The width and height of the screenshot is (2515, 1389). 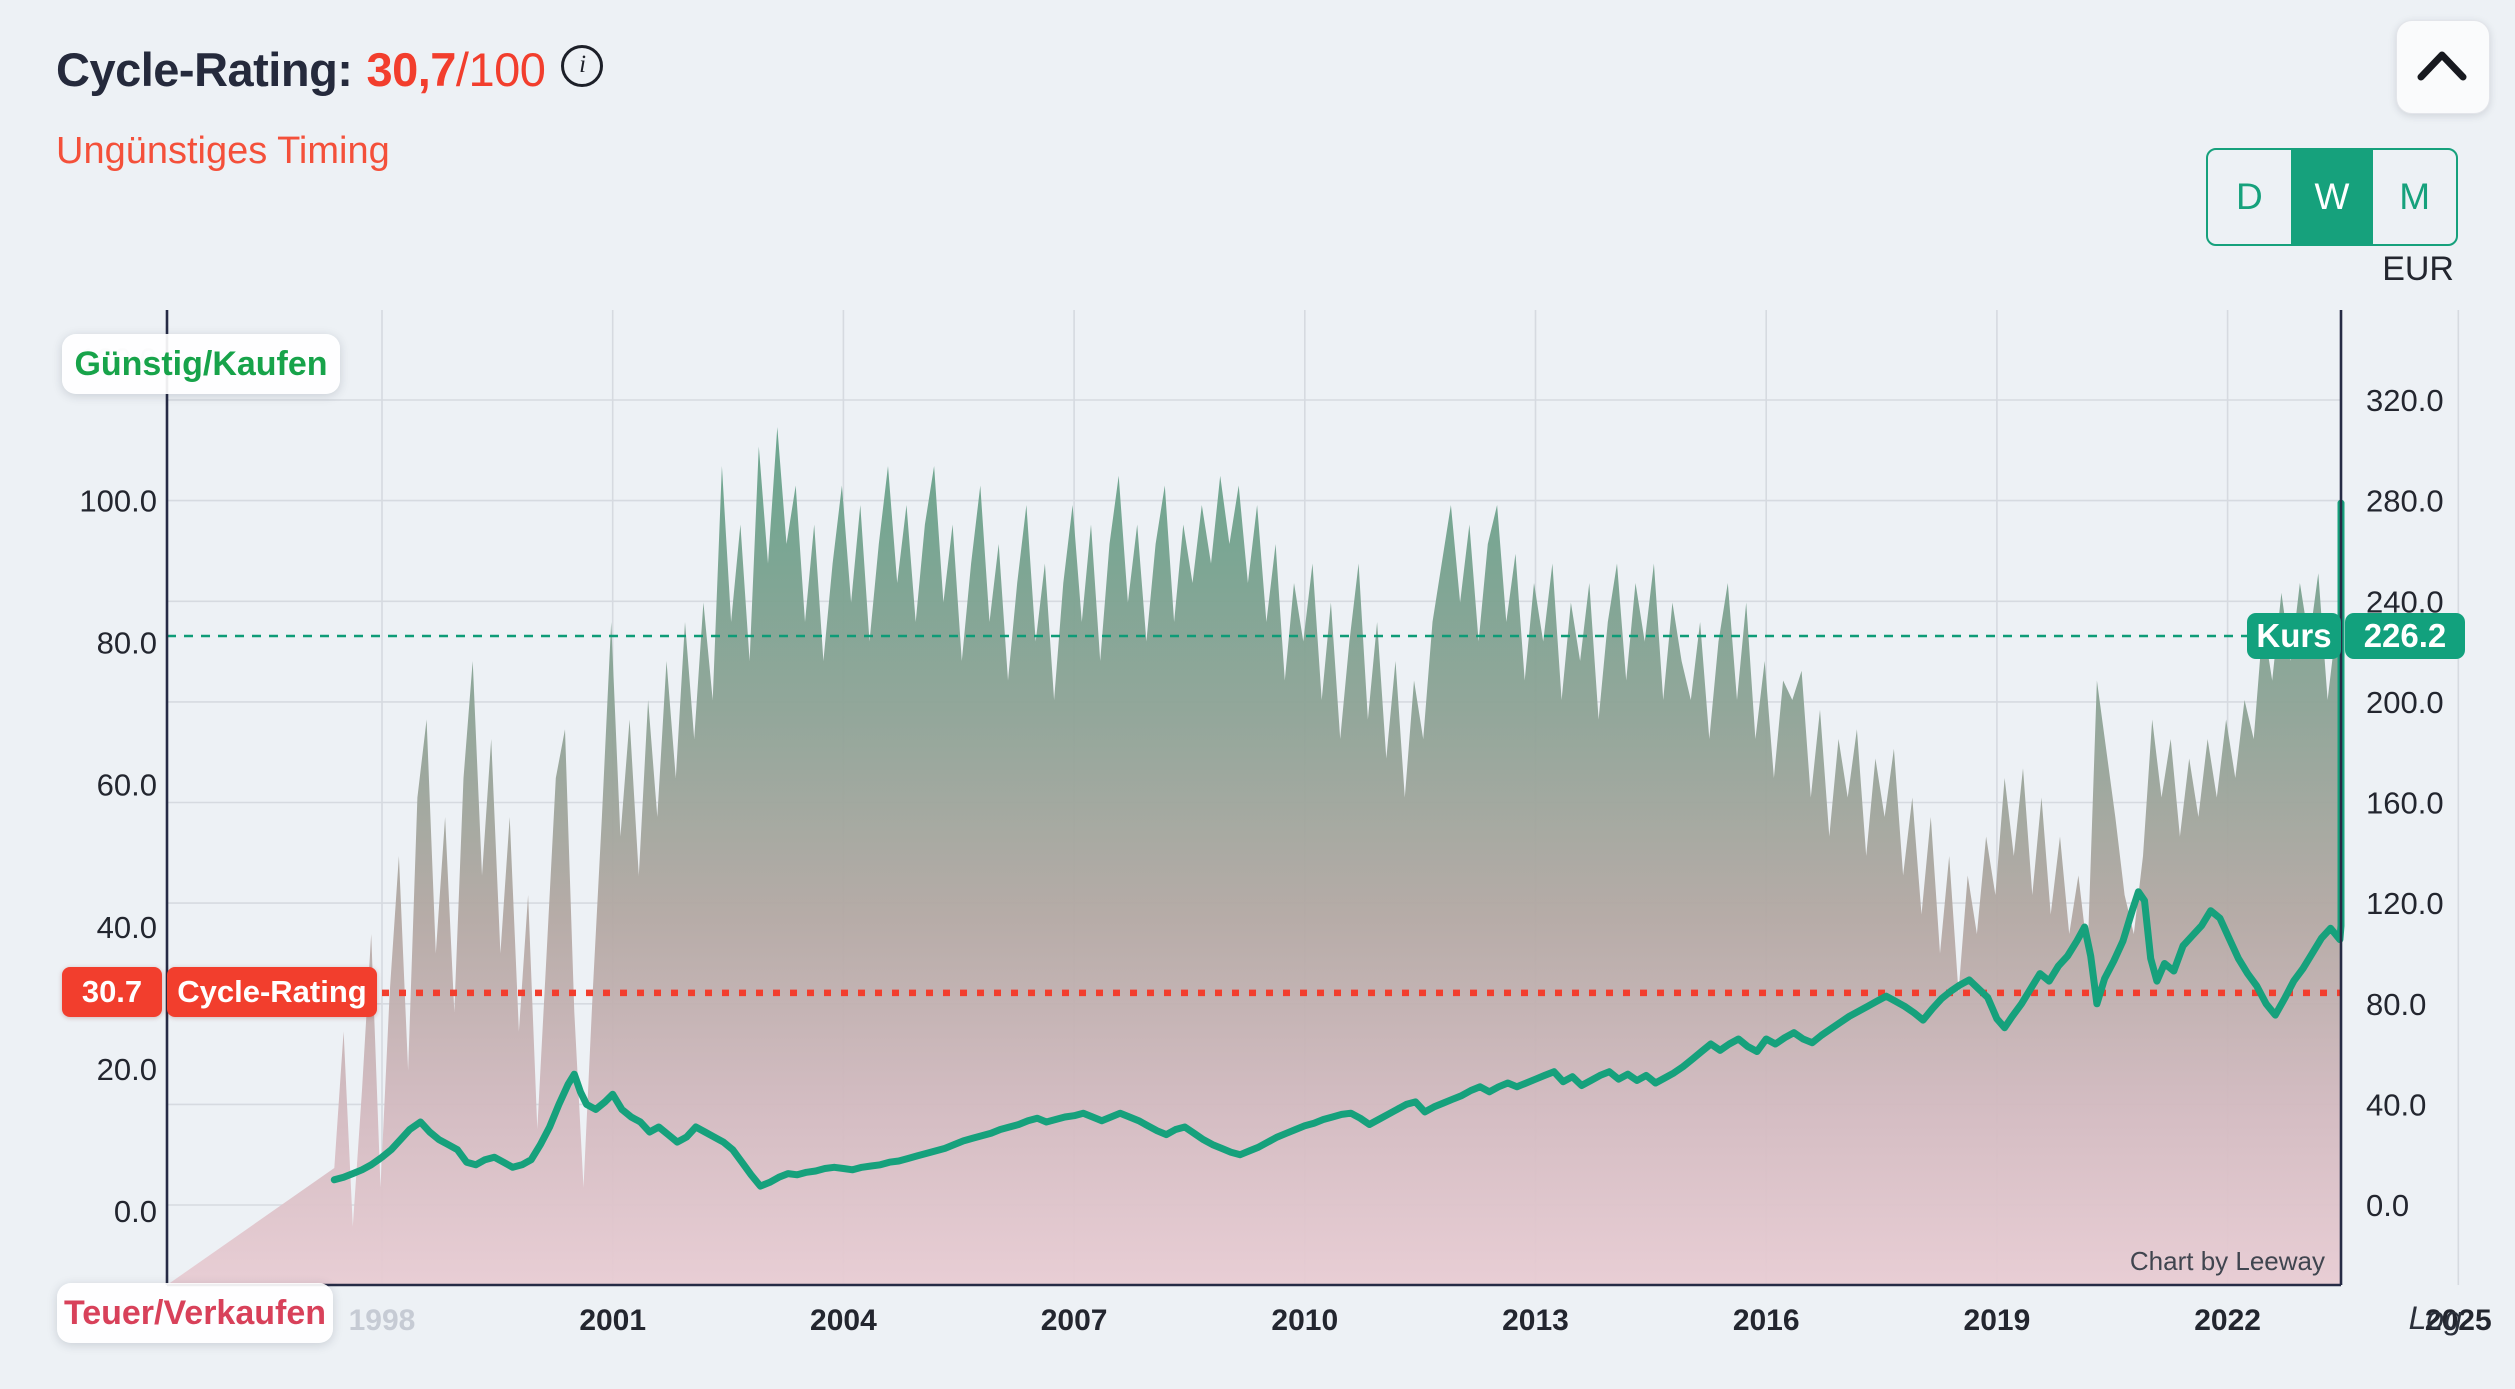 I want to click on right-axis-label: 80.0, so click(x=2396, y=1004).